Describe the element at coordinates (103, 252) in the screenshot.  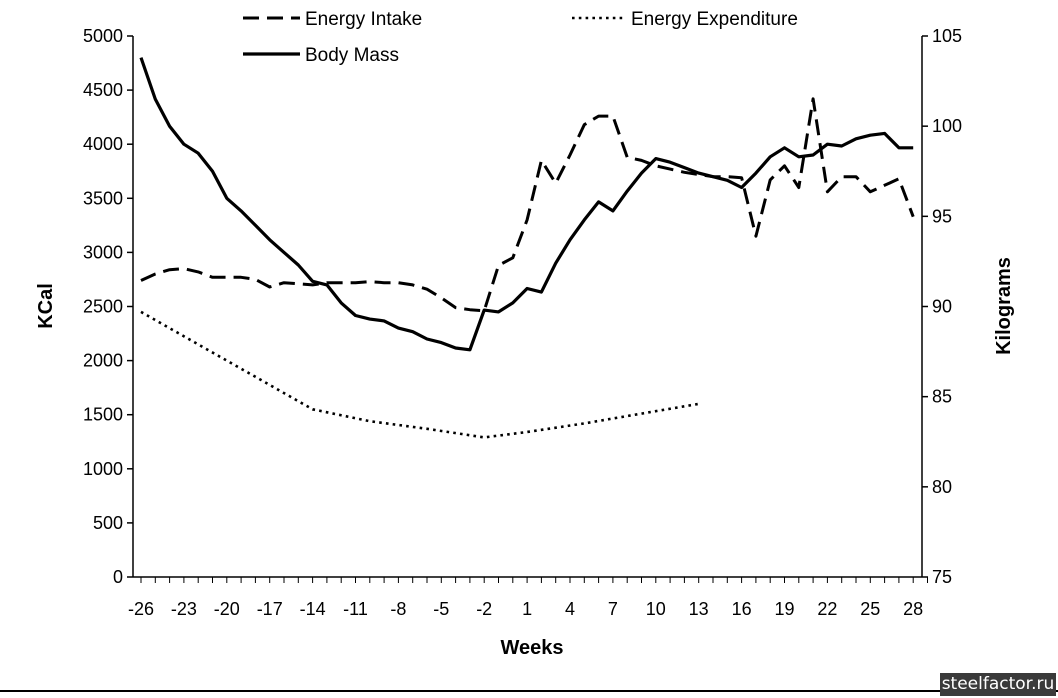
I see `y-tick-label: 3000` at that location.